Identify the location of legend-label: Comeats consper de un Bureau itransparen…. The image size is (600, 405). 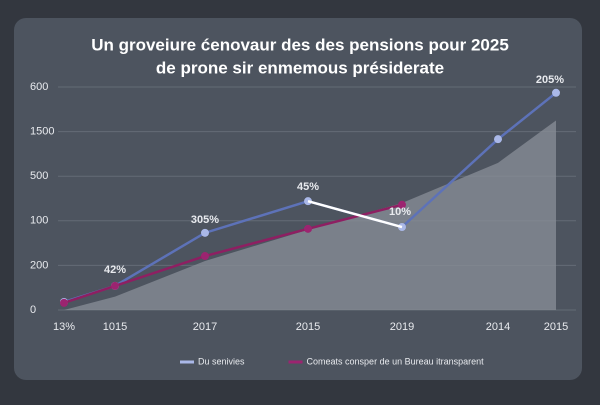
(396, 361).